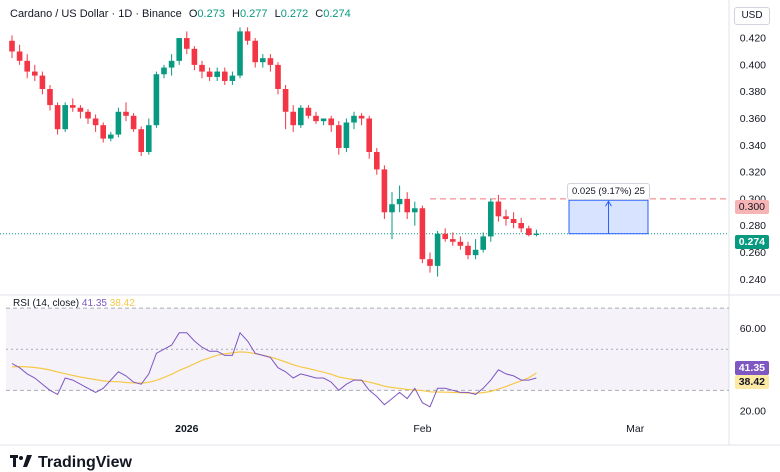 The height and width of the screenshot is (472, 780). I want to click on price-level-tag: 0.300, so click(751, 207).